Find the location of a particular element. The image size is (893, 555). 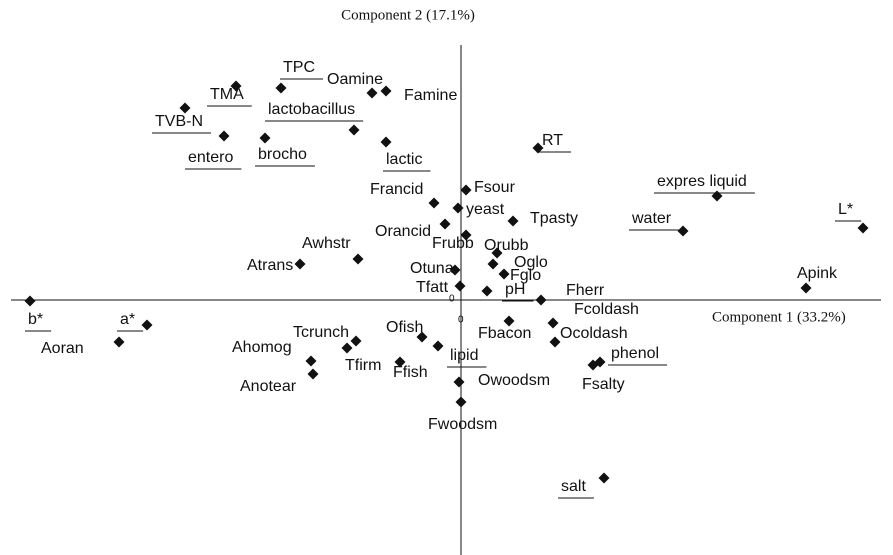

point-label: L* is located at coordinates (845, 209).